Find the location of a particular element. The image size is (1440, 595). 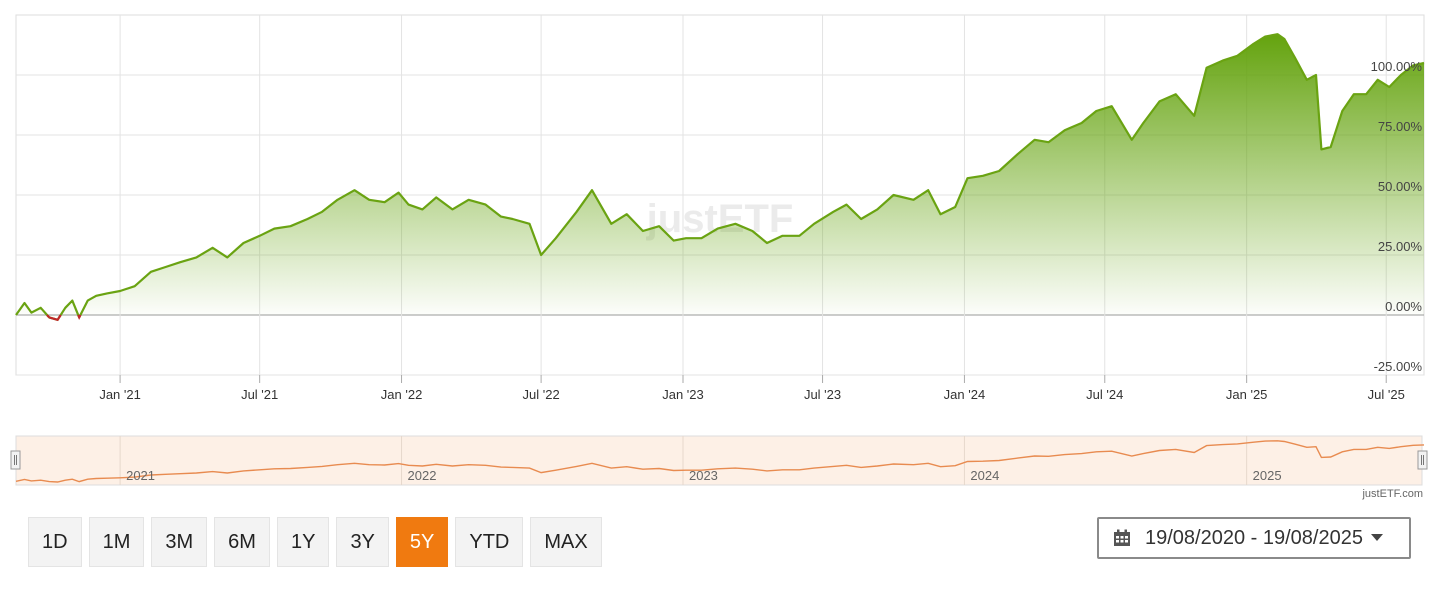

range-button-3m: 3M is located at coordinates (179, 542).